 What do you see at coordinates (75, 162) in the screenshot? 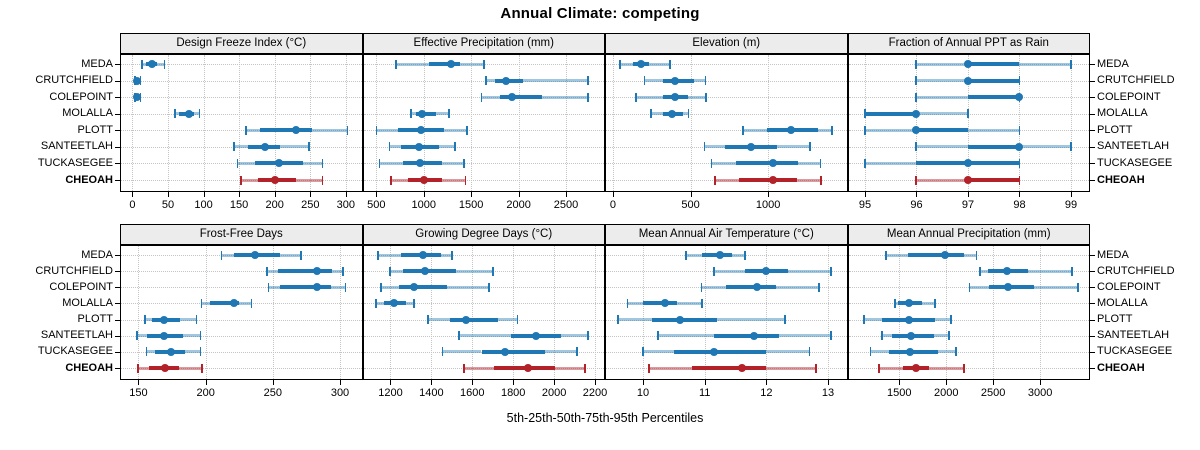
I see `site-label-left: TUCKASEGEE` at bounding box center [75, 162].